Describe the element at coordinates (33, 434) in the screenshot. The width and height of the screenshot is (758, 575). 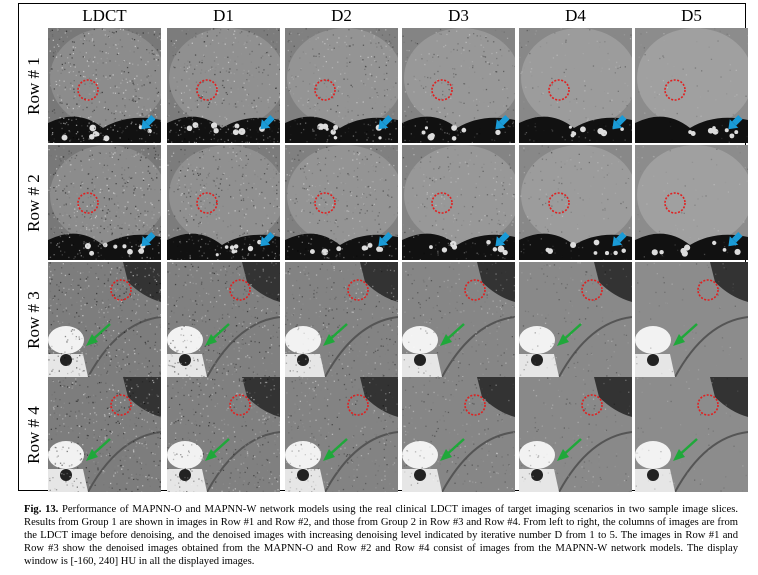
I see `row-label-4: Row # 4` at that location.